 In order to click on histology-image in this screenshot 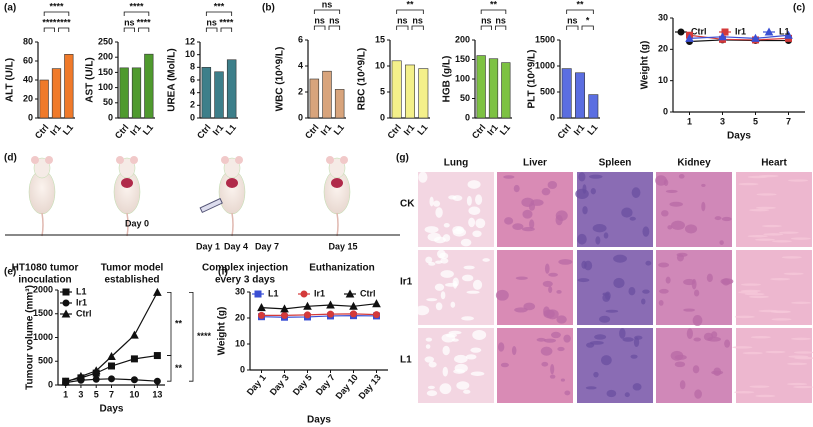, I will do `click(535, 209)`.